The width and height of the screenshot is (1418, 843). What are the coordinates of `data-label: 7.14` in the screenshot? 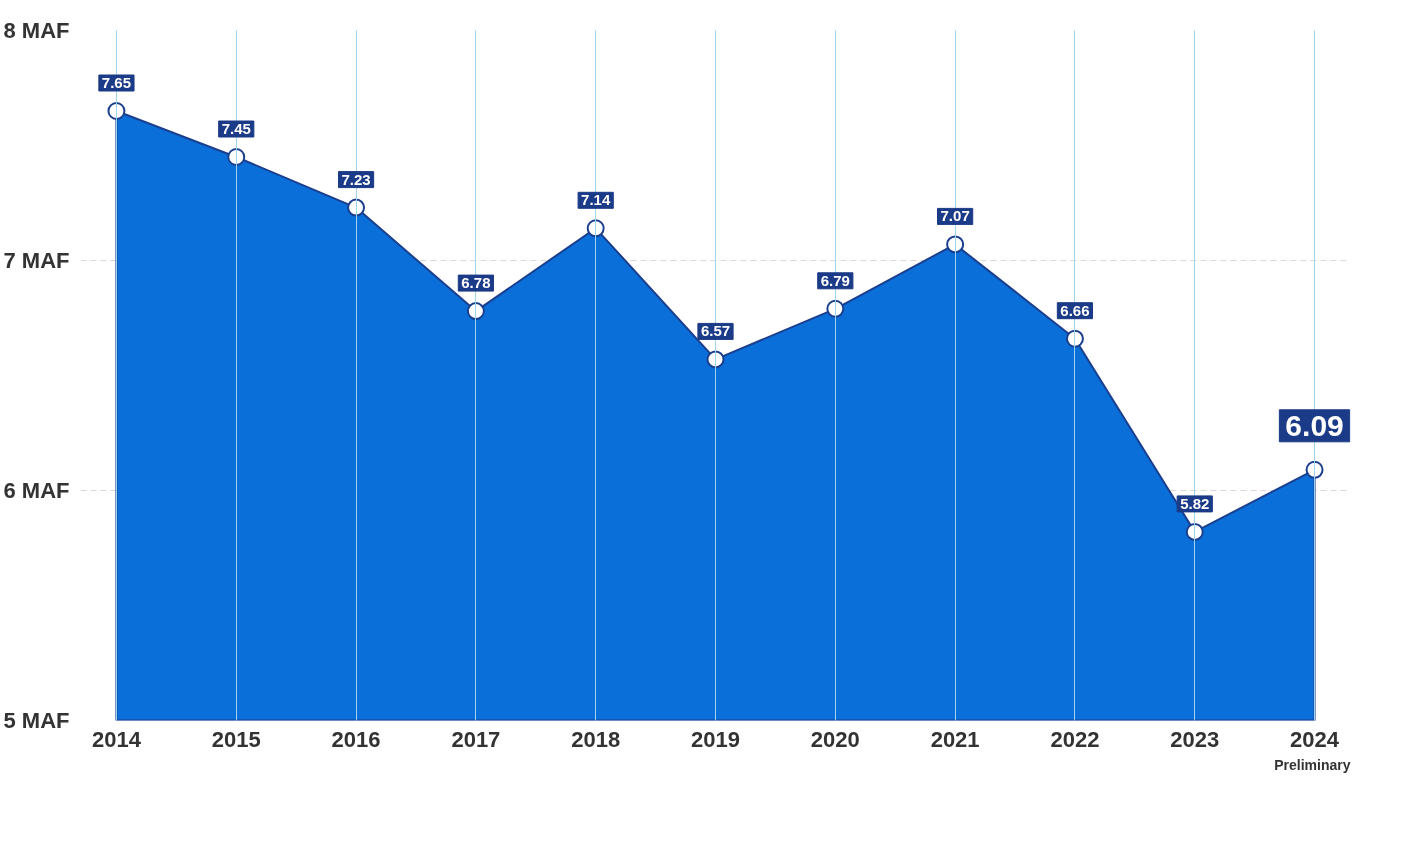 It's located at (596, 200).